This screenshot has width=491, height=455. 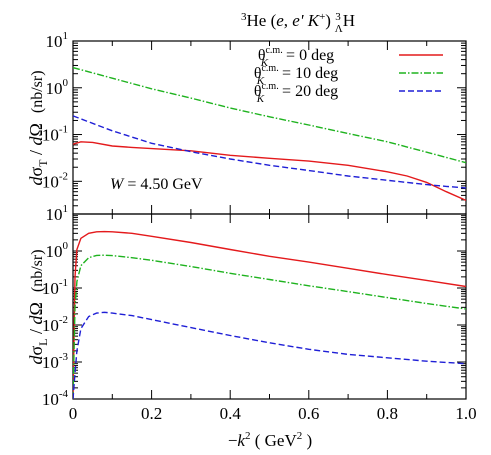 I want to click on x-tick-label: 1.0, so click(x=465, y=413).